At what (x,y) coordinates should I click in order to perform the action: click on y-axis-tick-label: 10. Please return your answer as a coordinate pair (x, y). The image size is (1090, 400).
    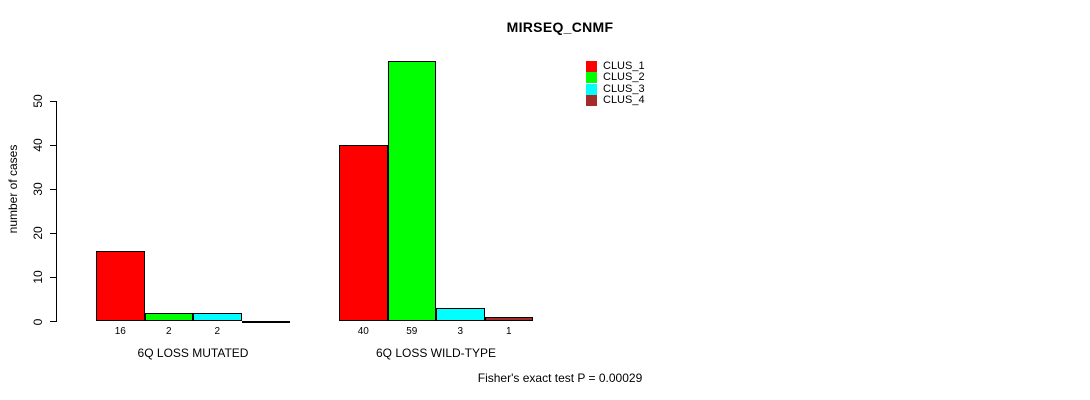
    Looking at the image, I should click on (38, 277).